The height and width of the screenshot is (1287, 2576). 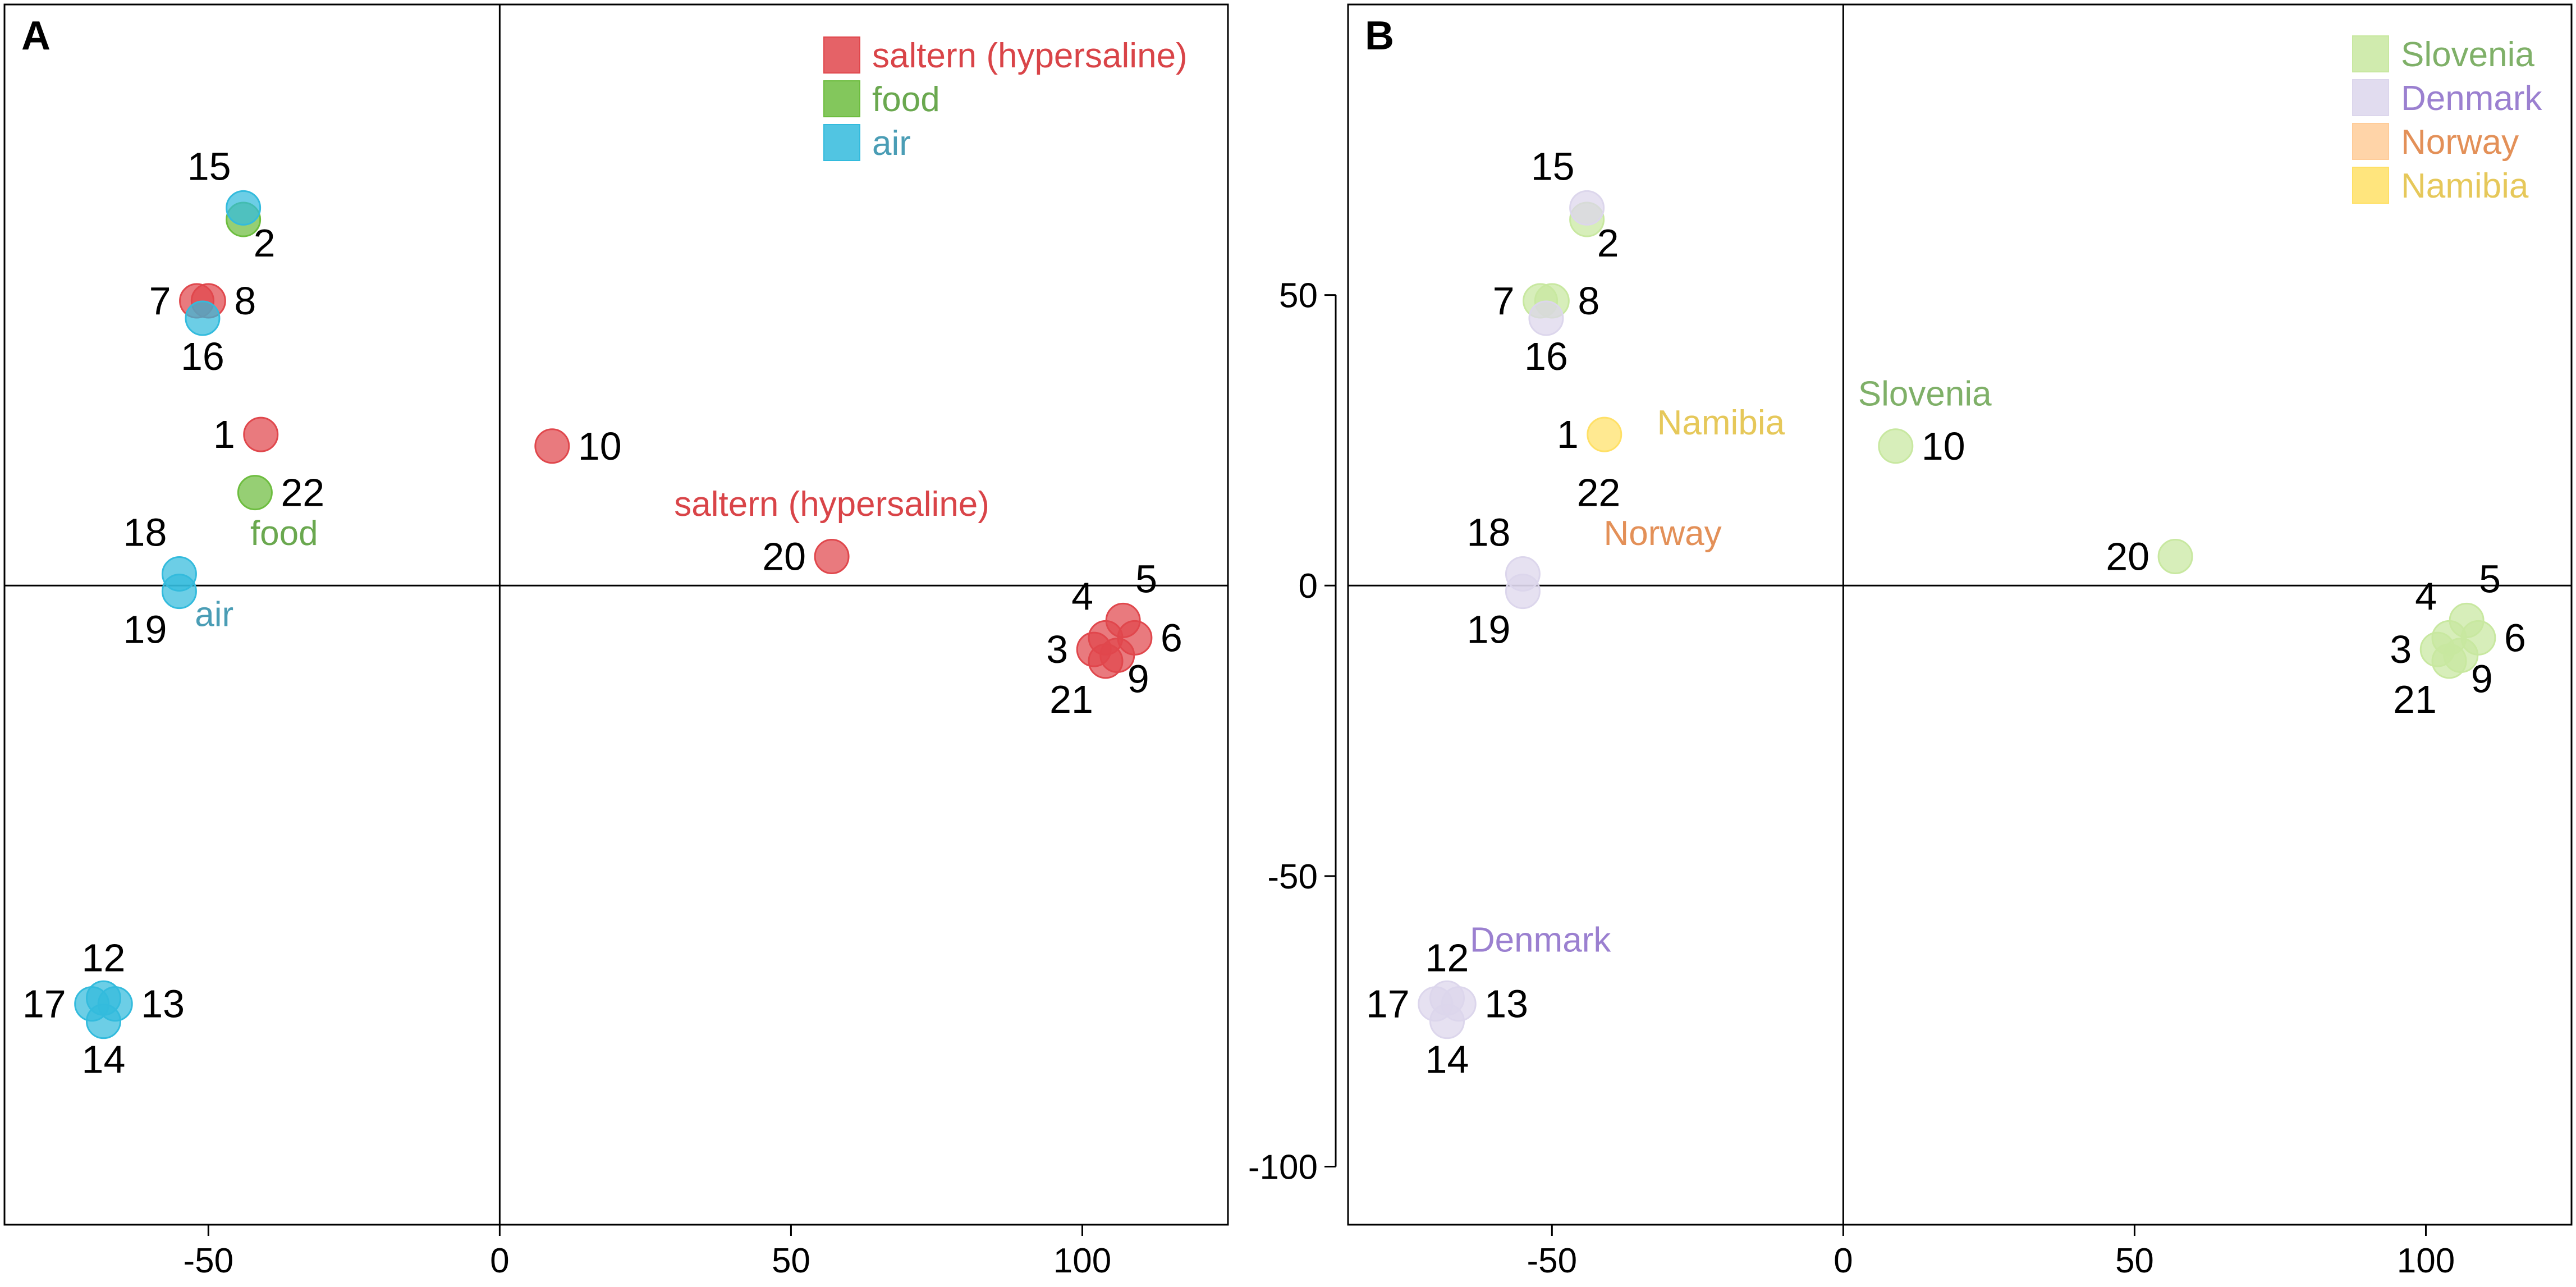 I want to click on point-label: 21, so click(x=1071, y=699).